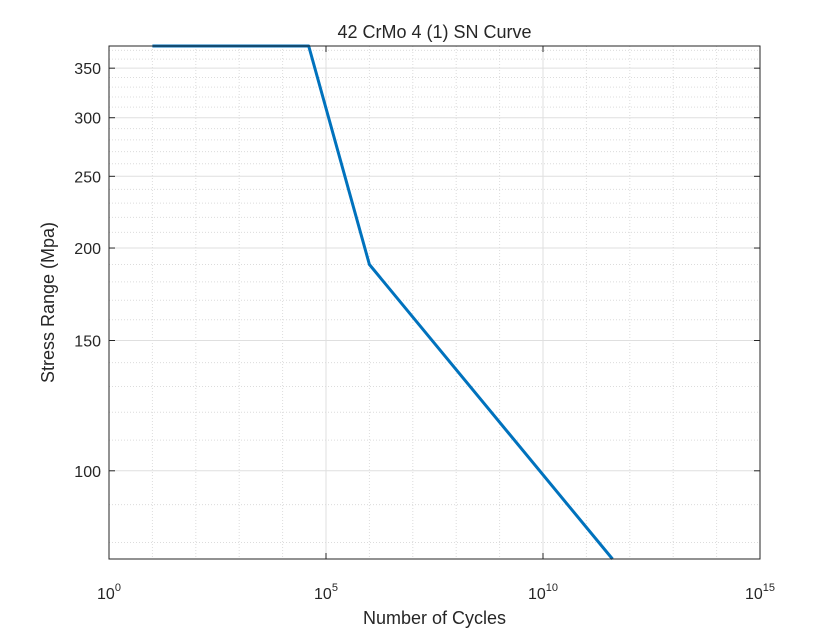 This screenshot has width=840, height=630. Describe the element at coordinates (87, 341) in the screenshot. I see `y-tick-label: 150` at that location.